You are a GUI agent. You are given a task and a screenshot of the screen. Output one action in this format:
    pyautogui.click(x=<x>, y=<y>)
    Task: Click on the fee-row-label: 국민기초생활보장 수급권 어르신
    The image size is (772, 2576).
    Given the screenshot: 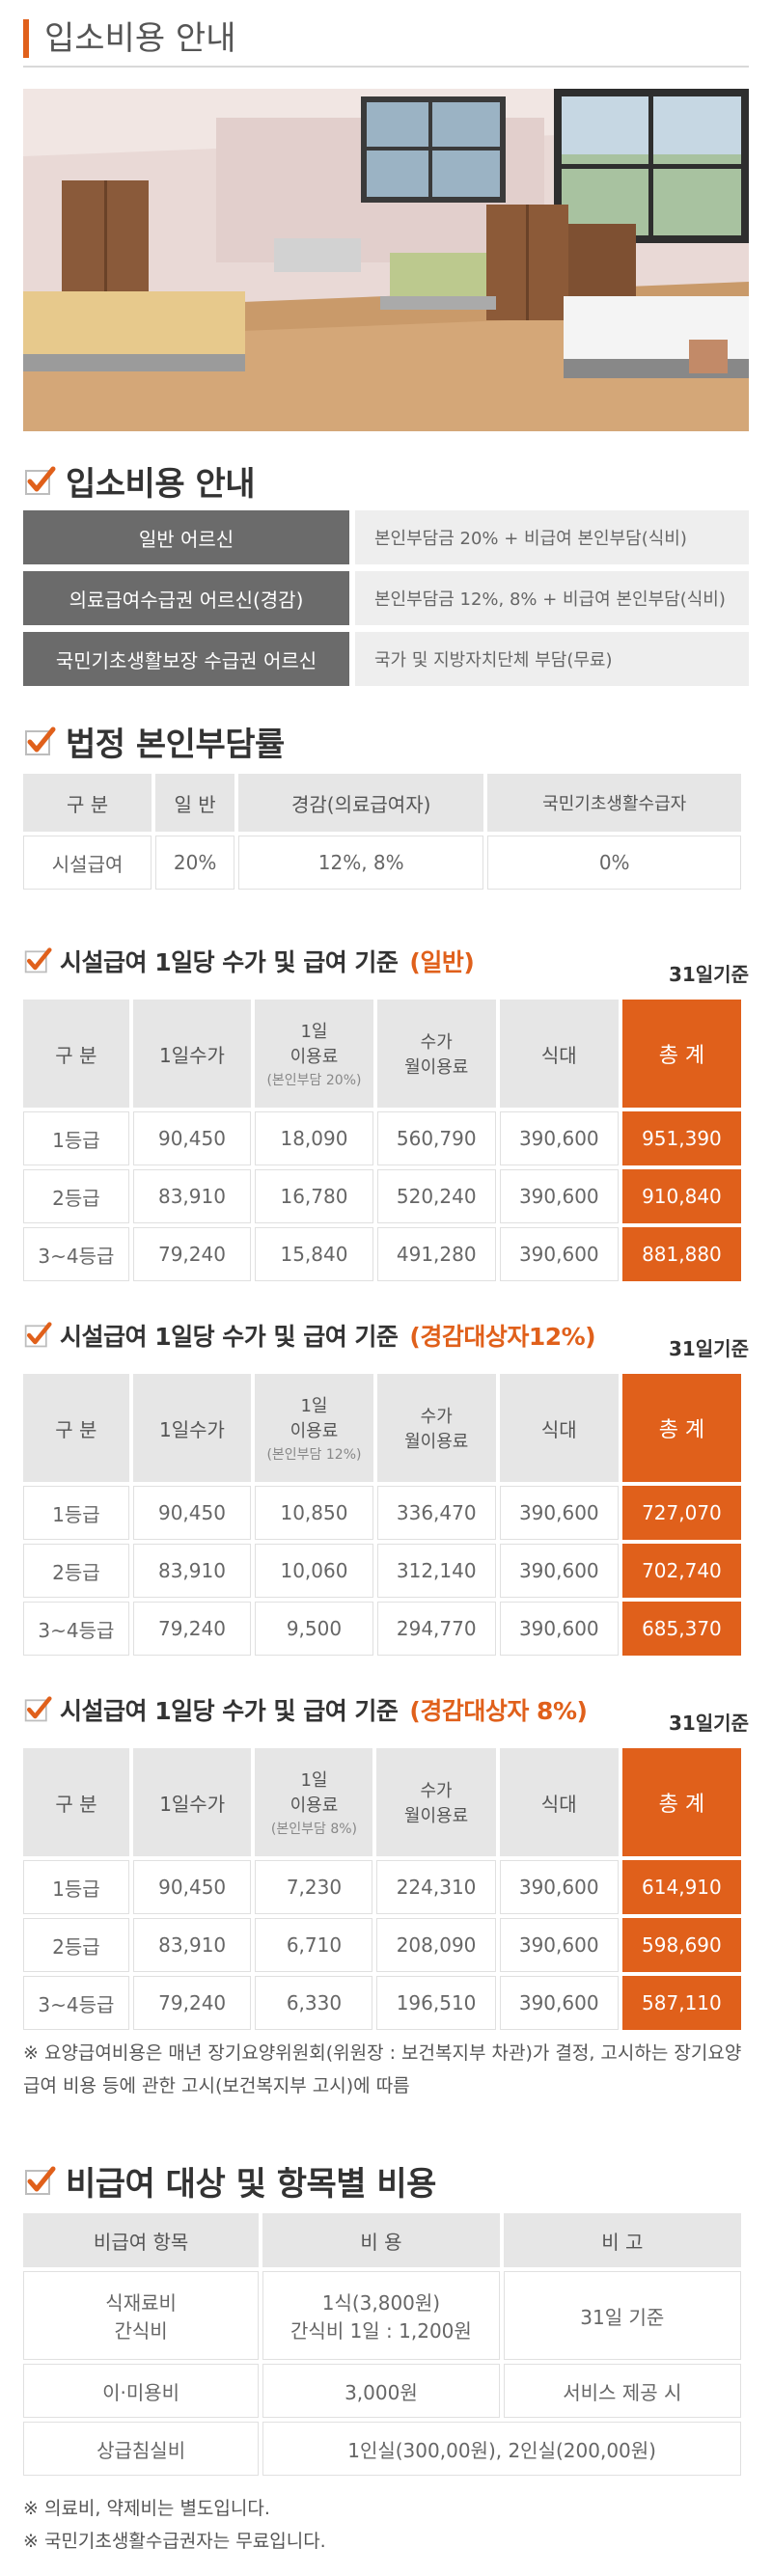 What is the action you would take?
    pyautogui.click(x=186, y=659)
    